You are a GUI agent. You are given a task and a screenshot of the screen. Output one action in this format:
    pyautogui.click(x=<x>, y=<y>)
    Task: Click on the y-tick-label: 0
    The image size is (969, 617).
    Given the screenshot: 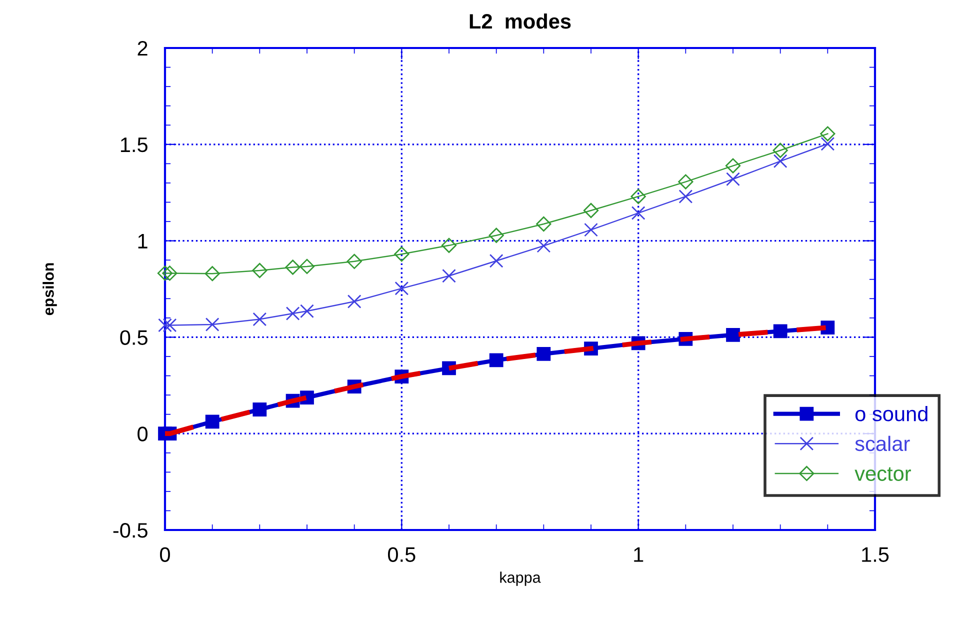 What is the action you would take?
    pyautogui.click(x=143, y=434)
    